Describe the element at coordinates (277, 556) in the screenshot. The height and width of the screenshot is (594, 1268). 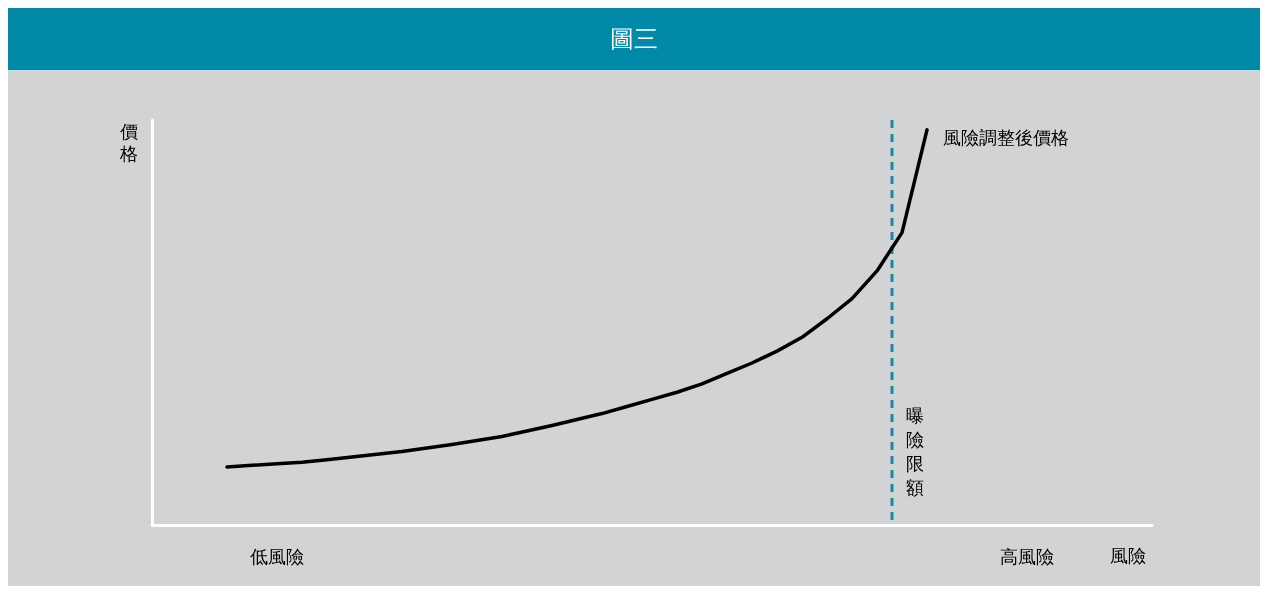
I see `x-tick-label: 低風險` at that location.